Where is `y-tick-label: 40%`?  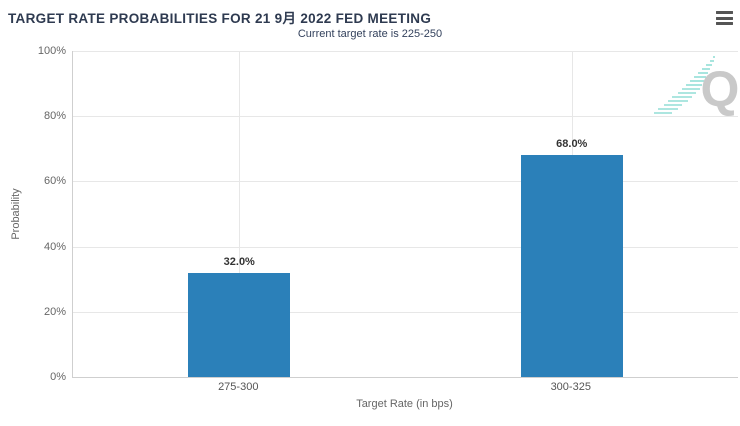
y-tick-label: 40% is located at coordinates (54, 246).